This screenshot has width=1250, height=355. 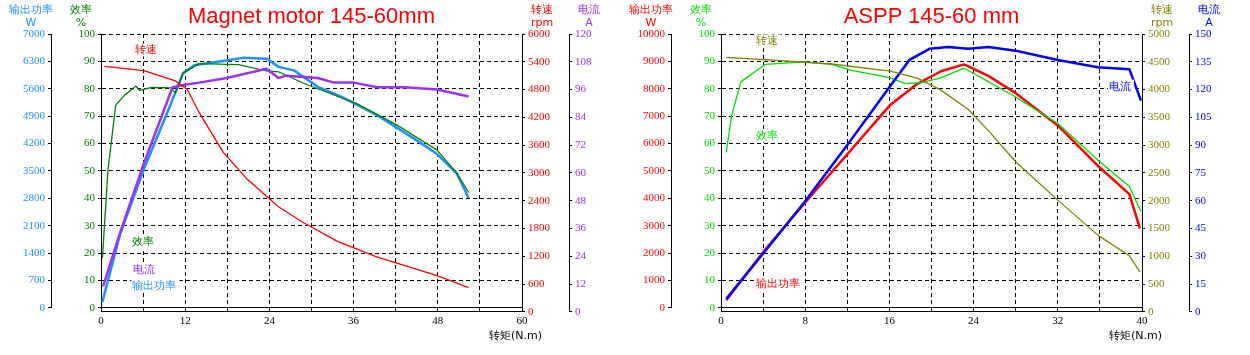 I want to click on y2-tick-label: 48, so click(x=581, y=199).